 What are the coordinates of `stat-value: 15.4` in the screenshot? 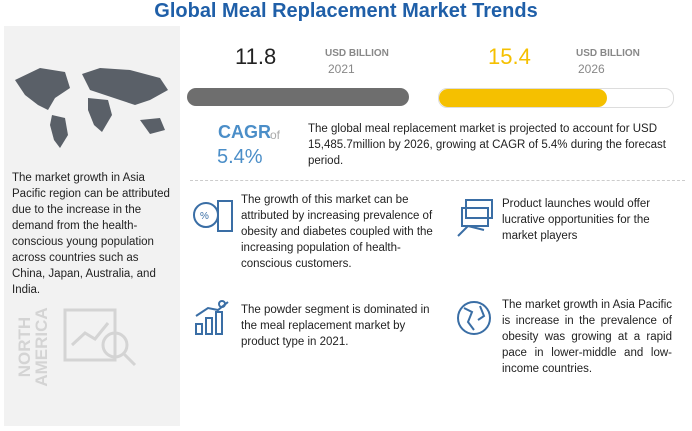 It's located at (509, 56).